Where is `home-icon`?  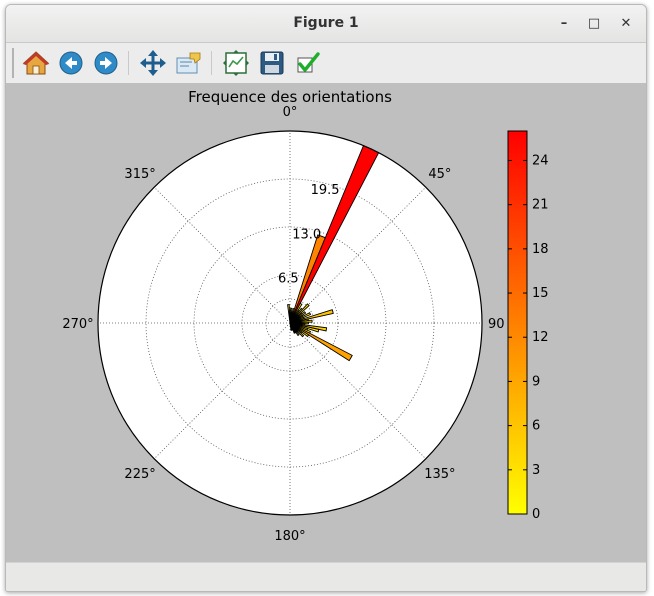 home-icon is located at coordinates (36, 63).